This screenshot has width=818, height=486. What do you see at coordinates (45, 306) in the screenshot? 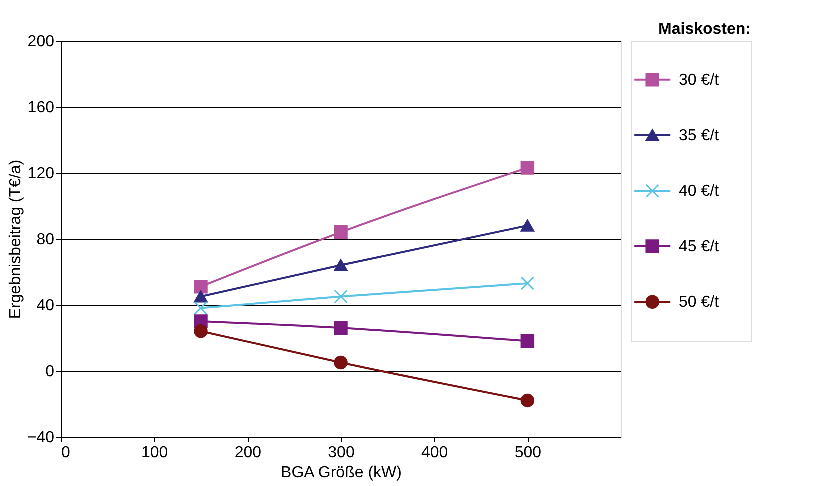
I see `y-tick-label: 40` at bounding box center [45, 306].